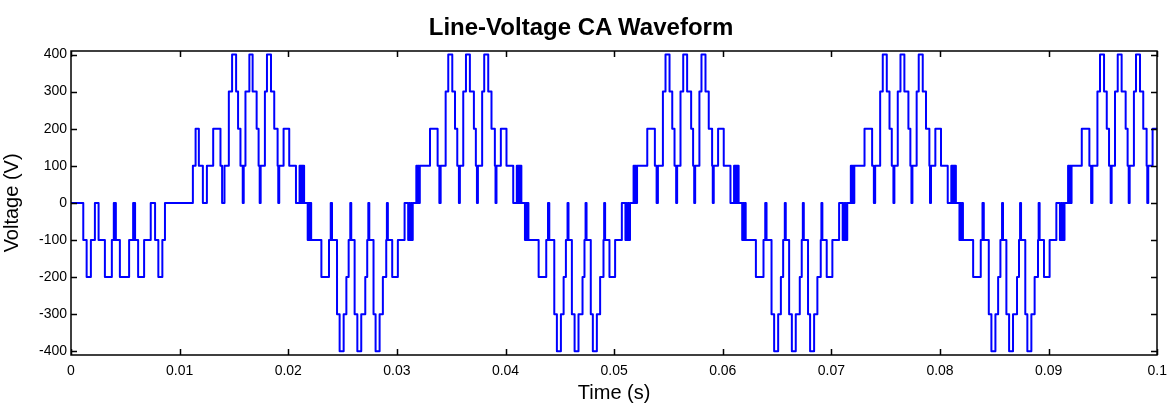 The height and width of the screenshot is (405, 1175). I want to click on y-tick-label: 200, so click(55, 127).